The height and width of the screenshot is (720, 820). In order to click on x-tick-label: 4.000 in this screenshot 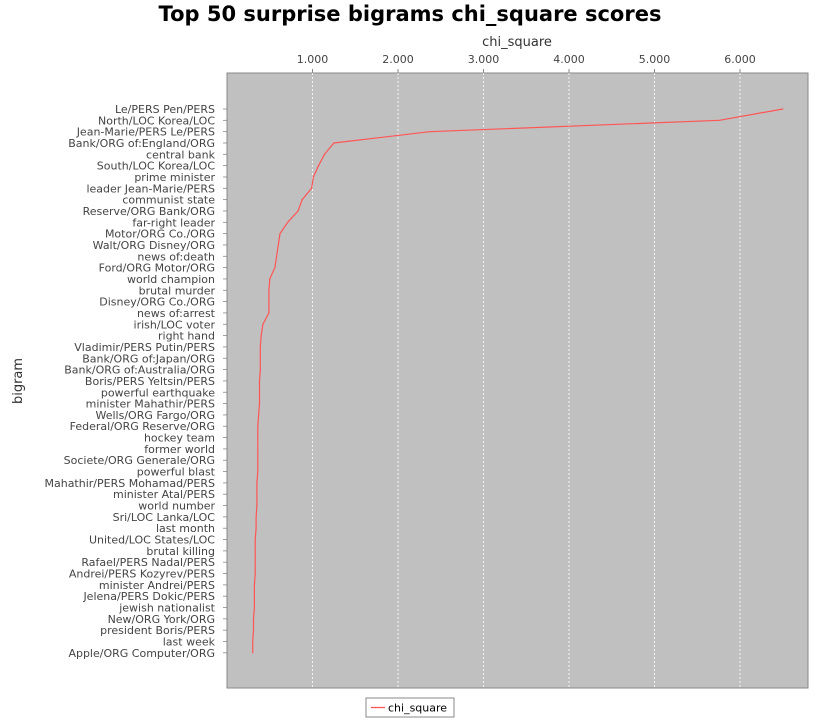, I will do `click(569, 59)`.